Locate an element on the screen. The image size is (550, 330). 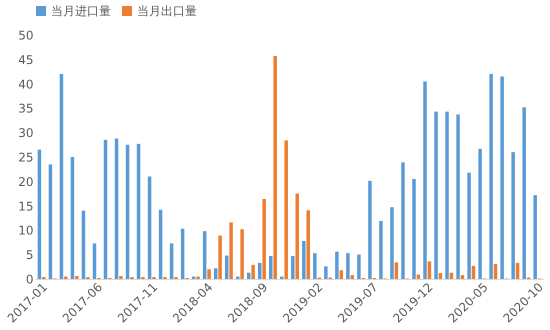
y-tick-label: 50 is located at coordinates (26, 35).